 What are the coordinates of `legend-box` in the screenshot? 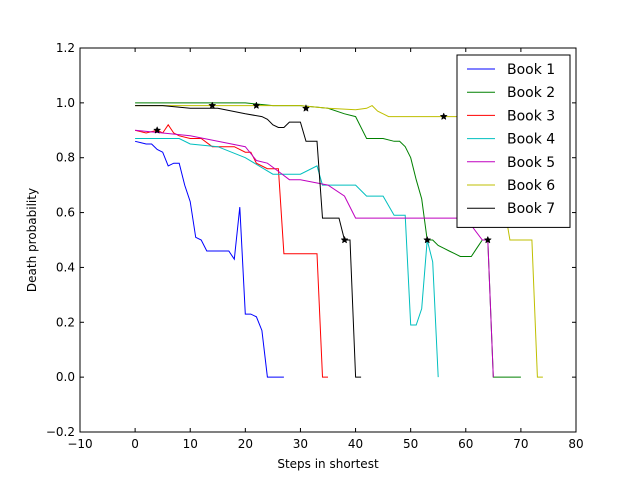 It's located at (513, 141).